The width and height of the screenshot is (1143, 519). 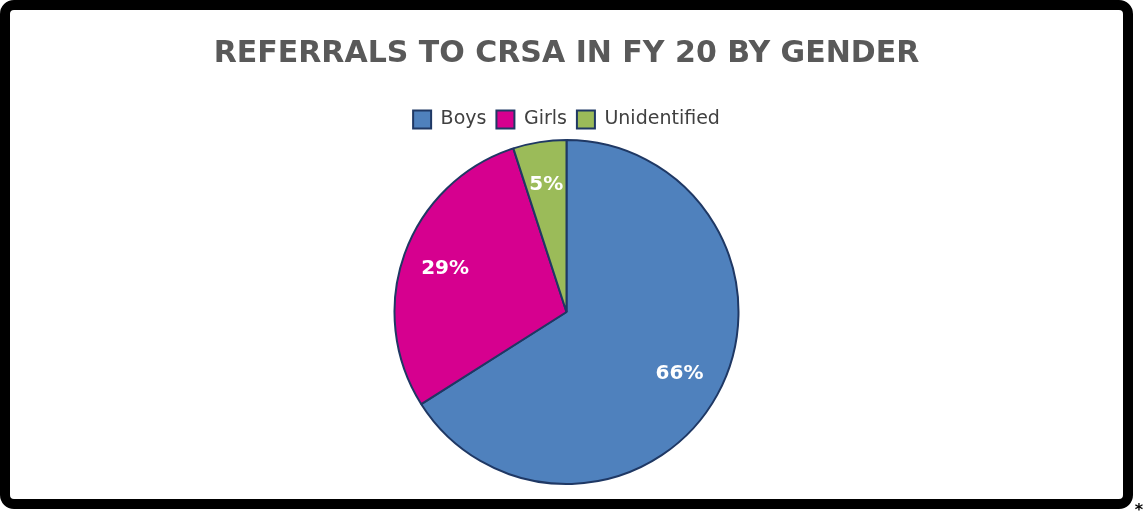 What do you see at coordinates (545, 117) in the screenshot?
I see `legend-label: Girls` at bounding box center [545, 117].